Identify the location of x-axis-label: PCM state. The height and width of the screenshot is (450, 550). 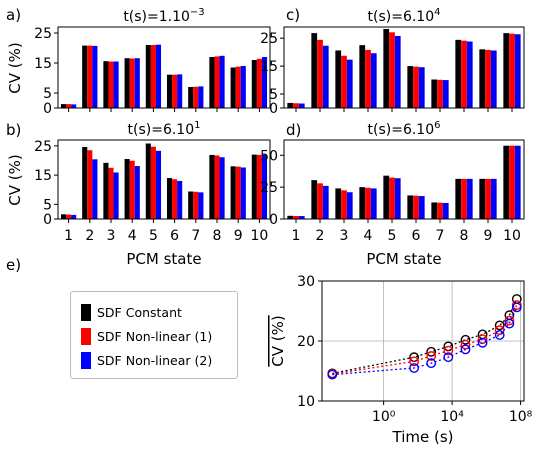
(403, 259).